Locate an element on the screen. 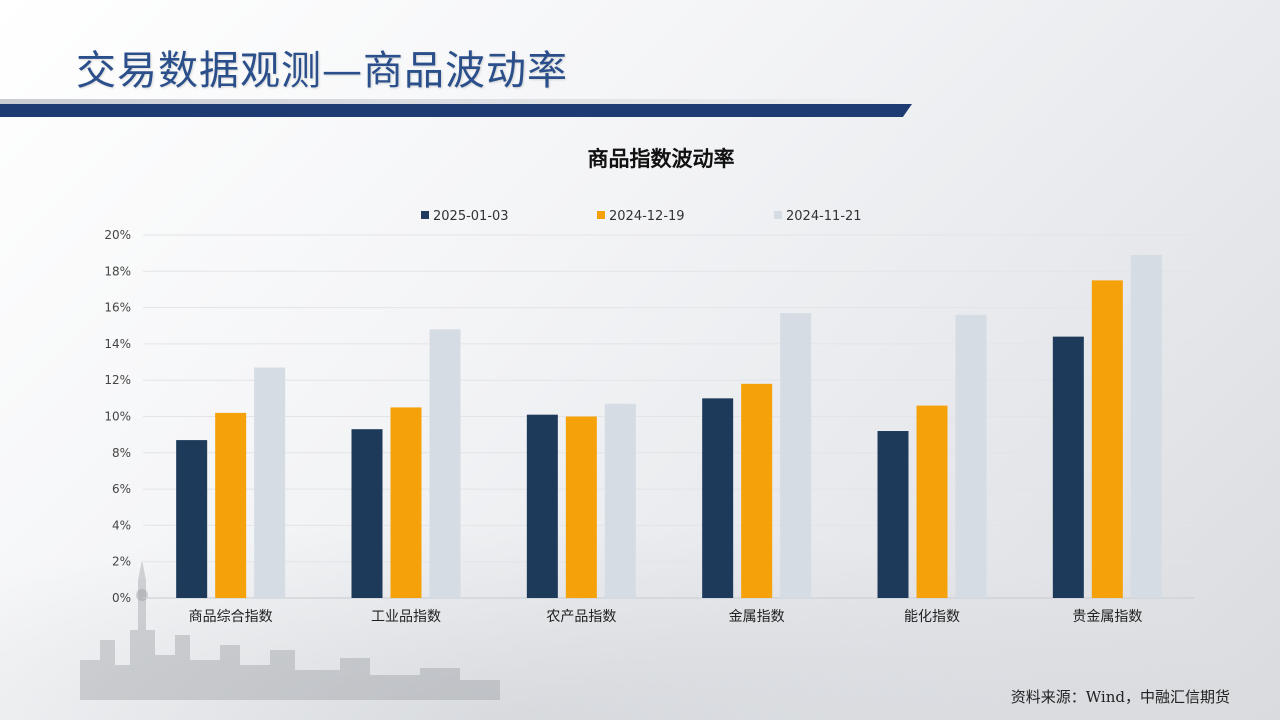  y-tick-label: 8% is located at coordinates (121, 453).